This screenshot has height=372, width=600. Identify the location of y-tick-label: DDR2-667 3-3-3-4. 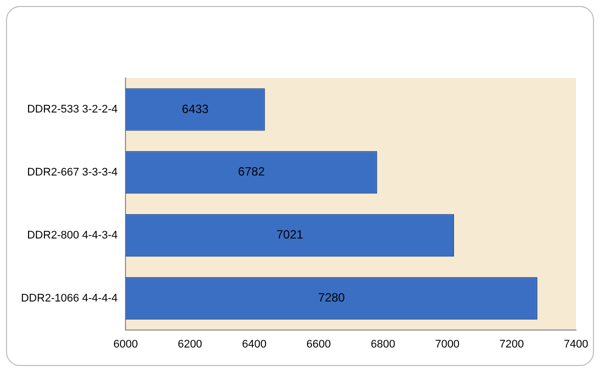
(72, 172).